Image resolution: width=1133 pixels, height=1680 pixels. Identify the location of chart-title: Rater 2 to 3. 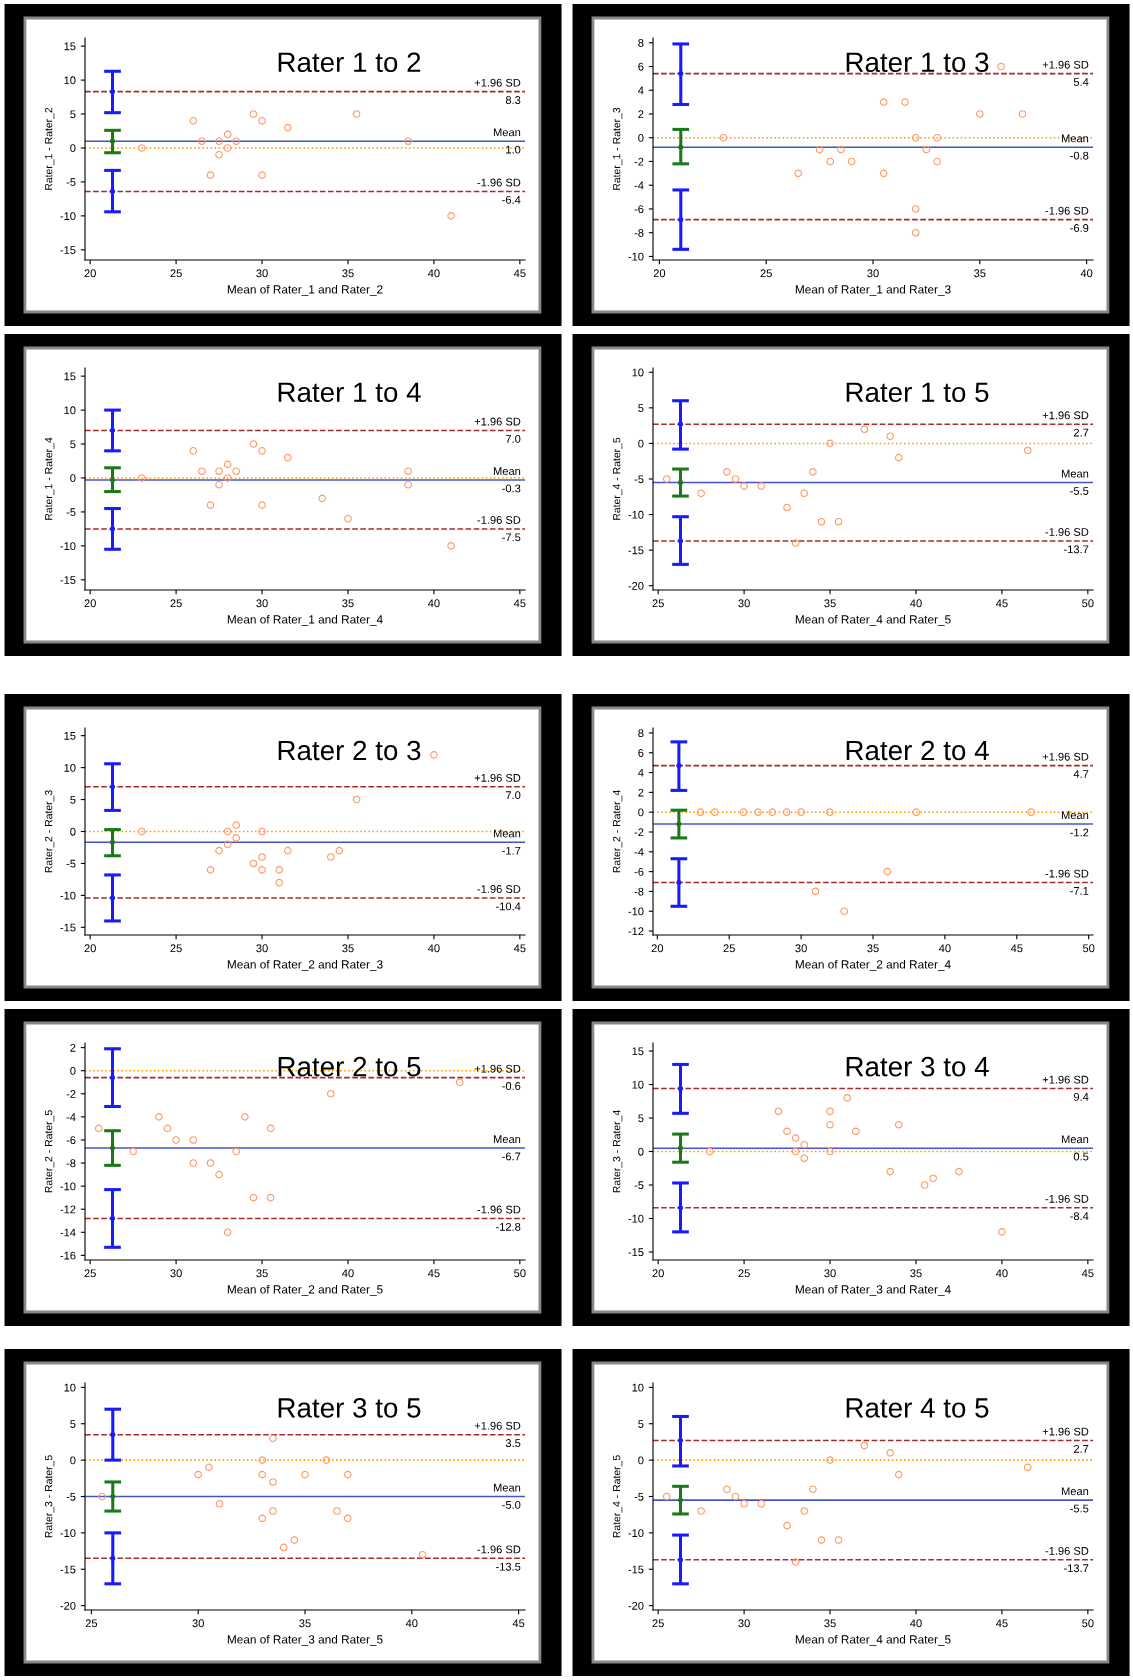
(349, 750).